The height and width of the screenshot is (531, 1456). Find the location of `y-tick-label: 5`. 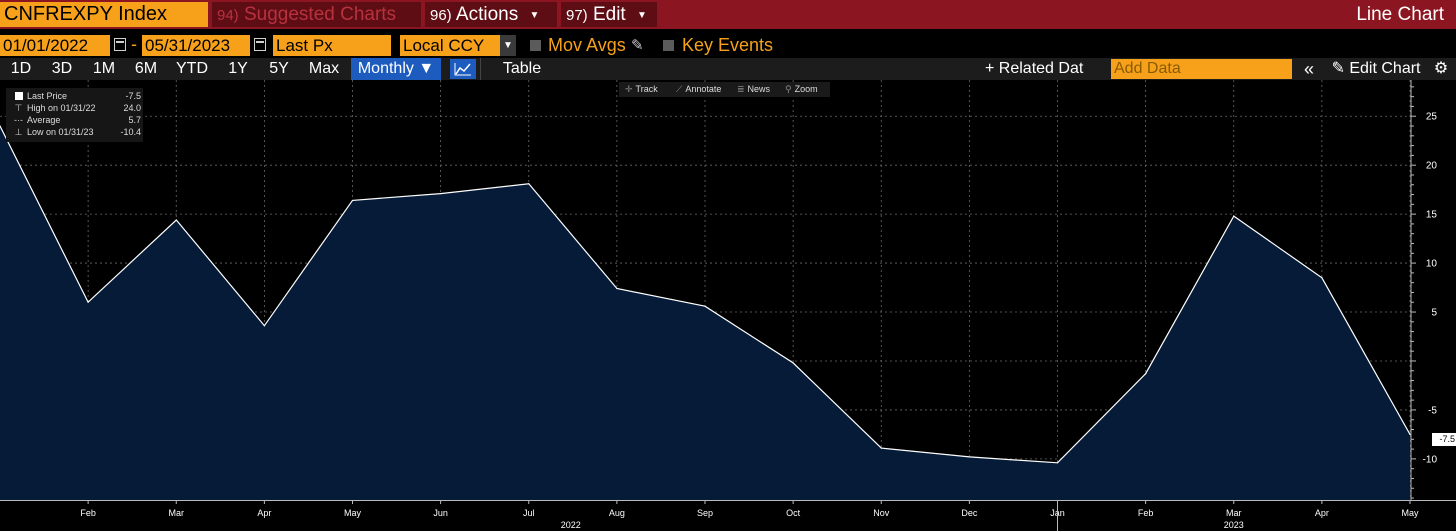

y-tick-label: 5 is located at coordinates (1434, 313).